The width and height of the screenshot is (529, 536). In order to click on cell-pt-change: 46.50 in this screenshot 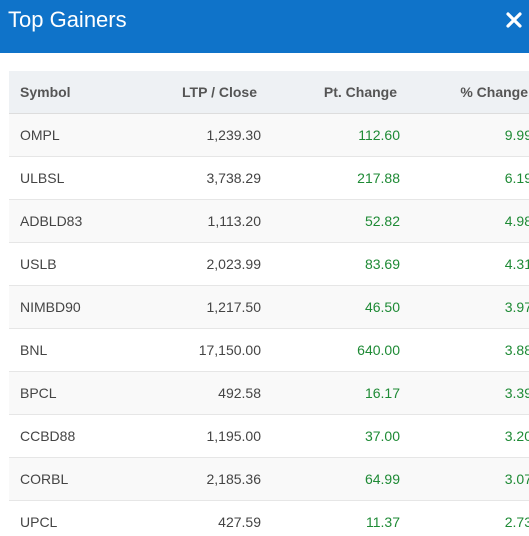, I will do `click(330, 307)`.